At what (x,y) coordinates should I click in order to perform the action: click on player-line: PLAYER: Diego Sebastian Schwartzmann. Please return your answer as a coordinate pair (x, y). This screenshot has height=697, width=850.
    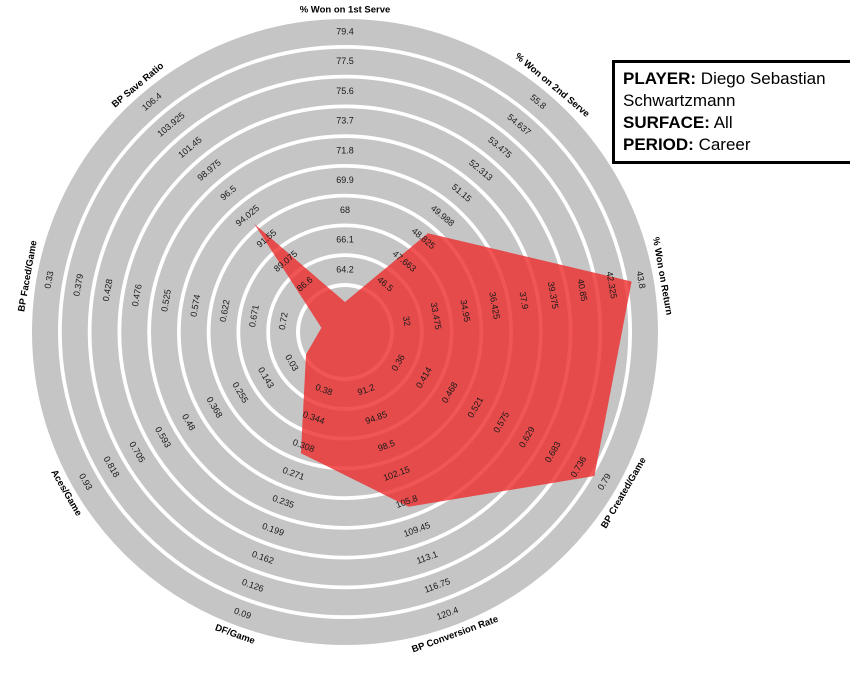
    Looking at the image, I should click on (733, 90).